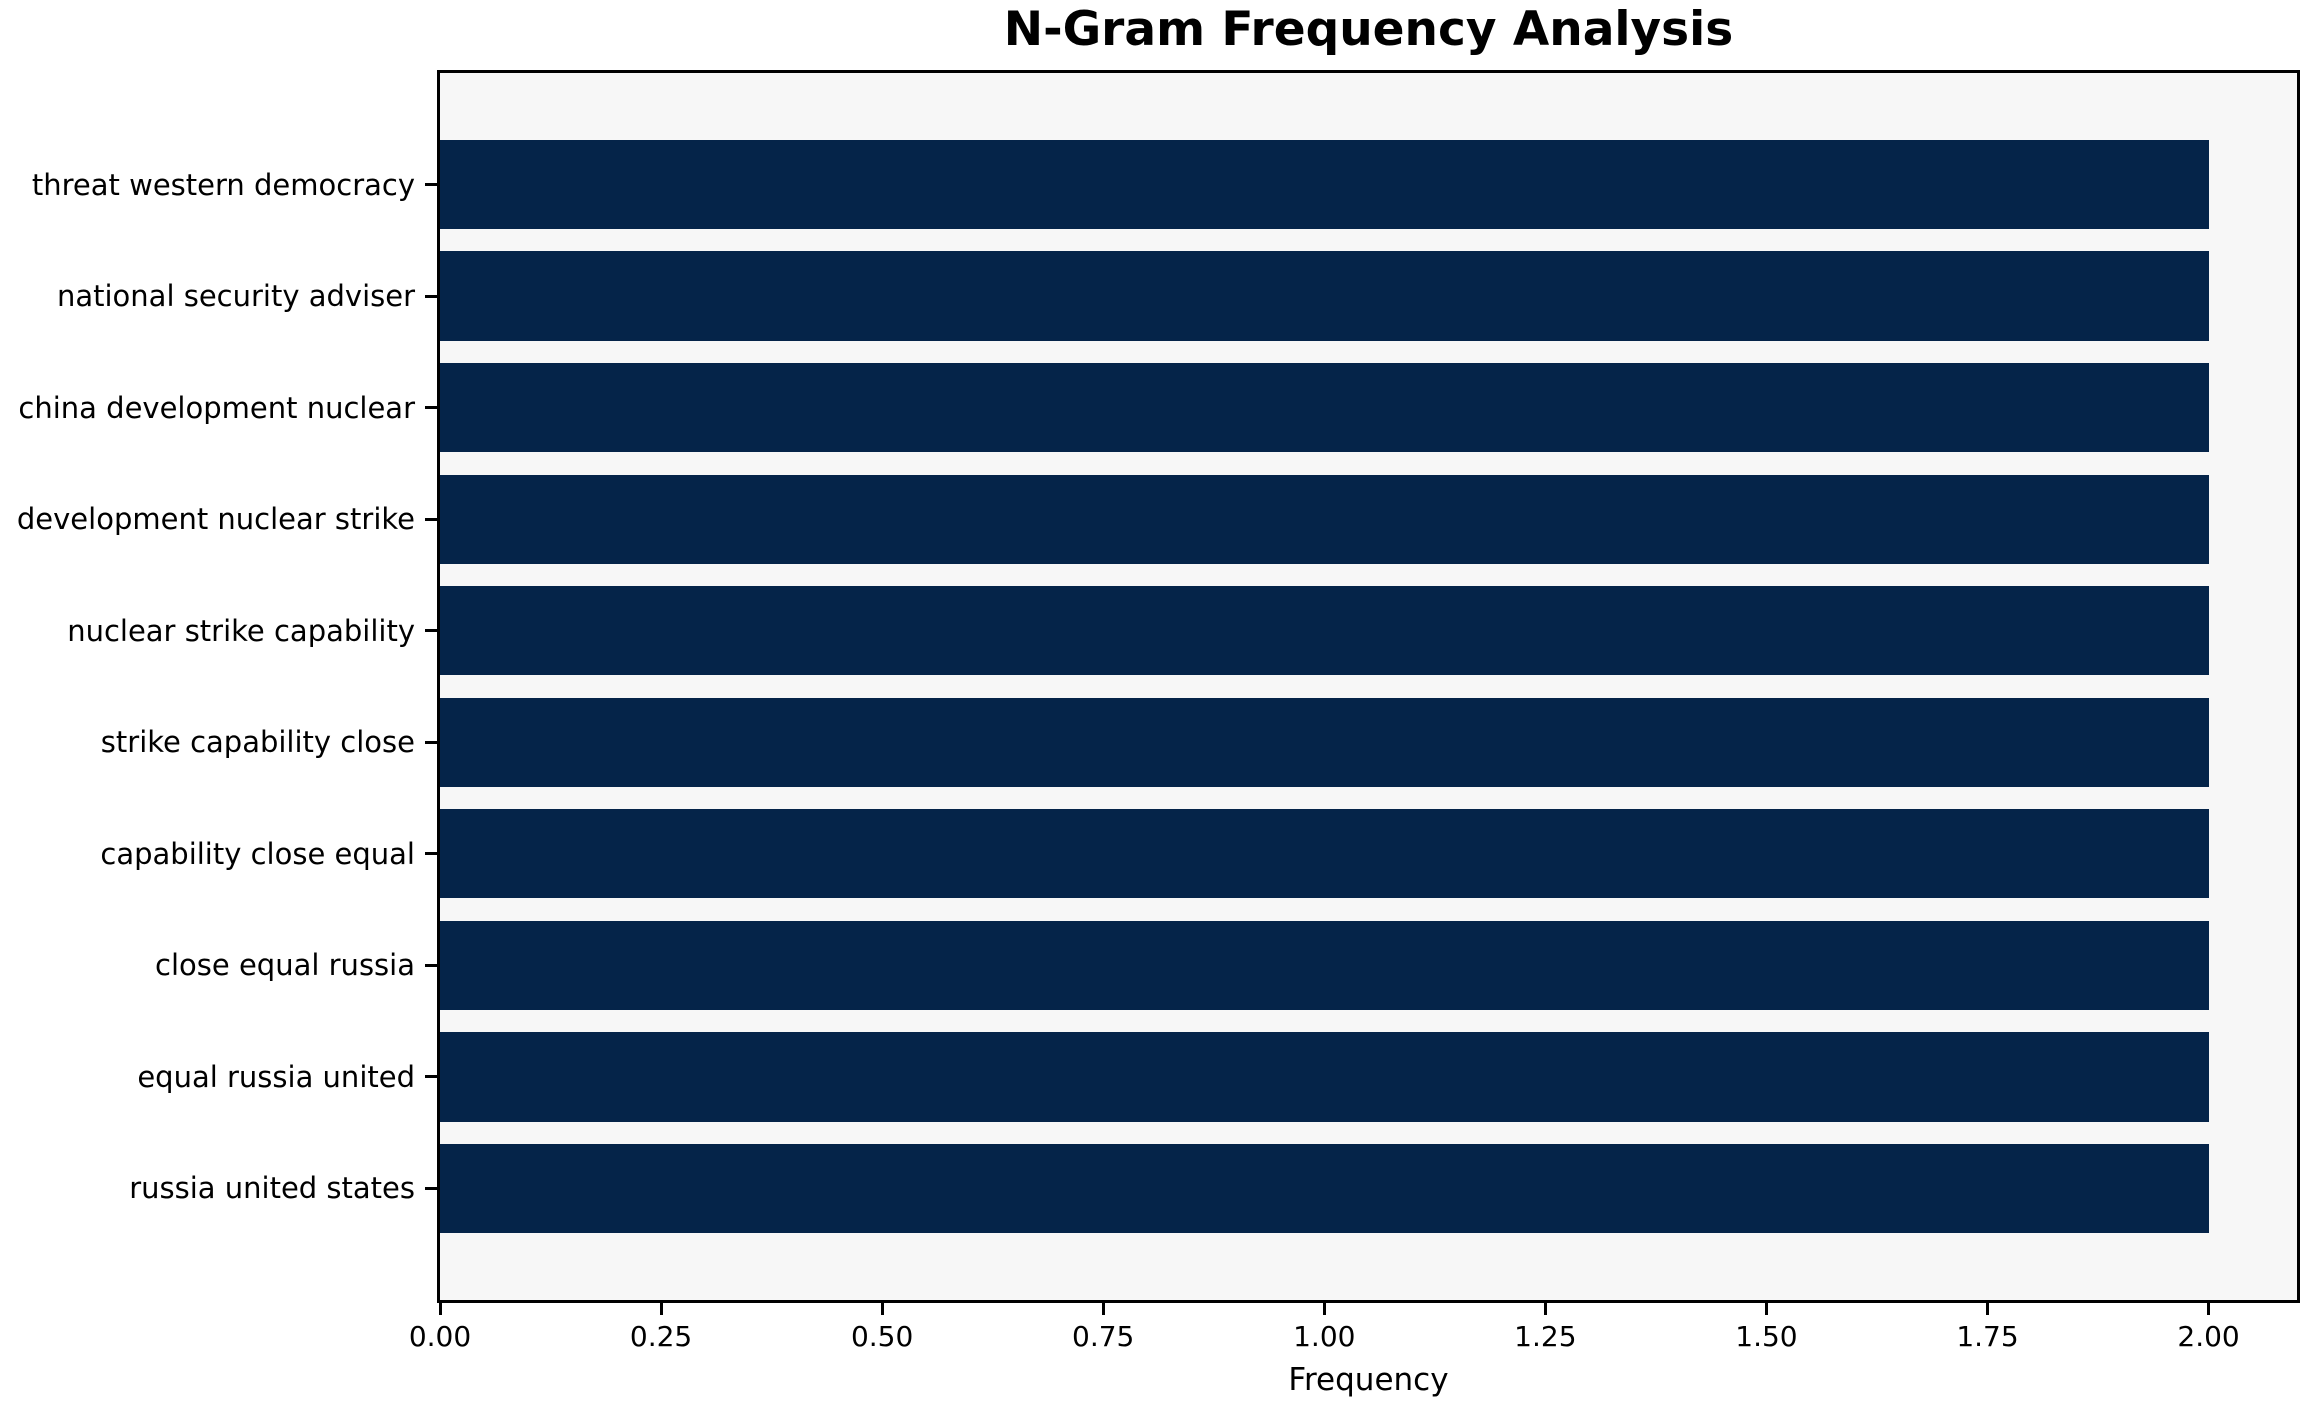 The height and width of the screenshot is (1414, 2318). I want to click on y-axis-label: russia united states, so click(272, 1188).